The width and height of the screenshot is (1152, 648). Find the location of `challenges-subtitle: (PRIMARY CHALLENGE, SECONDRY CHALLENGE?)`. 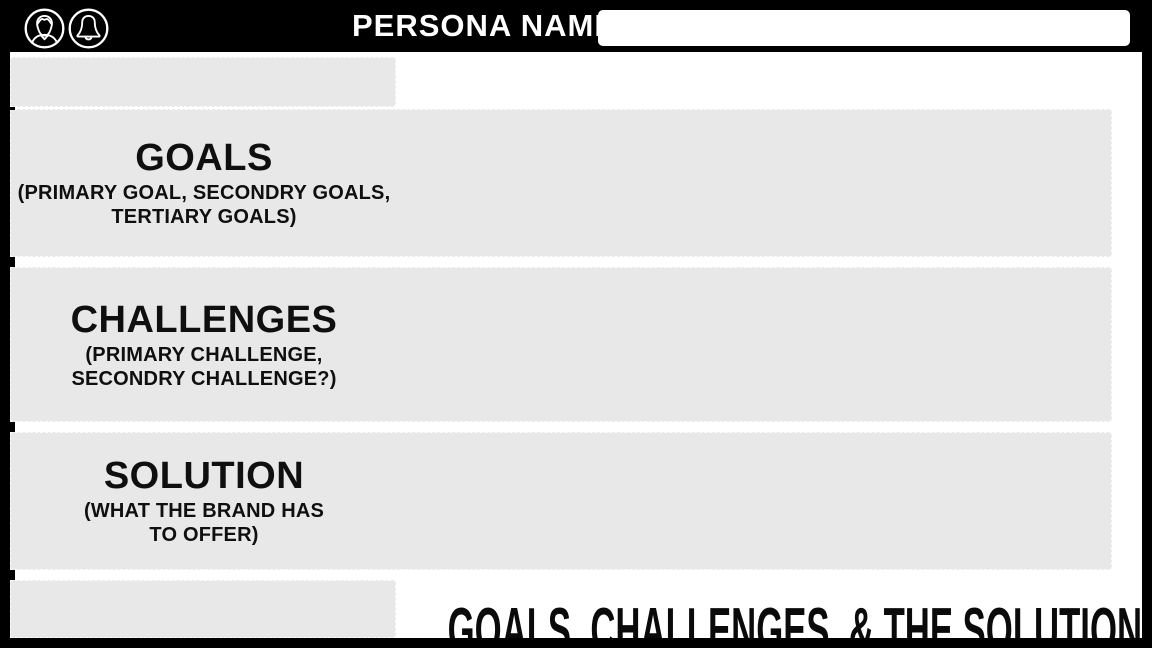

challenges-subtitle: (PRIMARY CHALLENGE, SECONDRY CHALLENGE?) is located at coordinates (204, 366).